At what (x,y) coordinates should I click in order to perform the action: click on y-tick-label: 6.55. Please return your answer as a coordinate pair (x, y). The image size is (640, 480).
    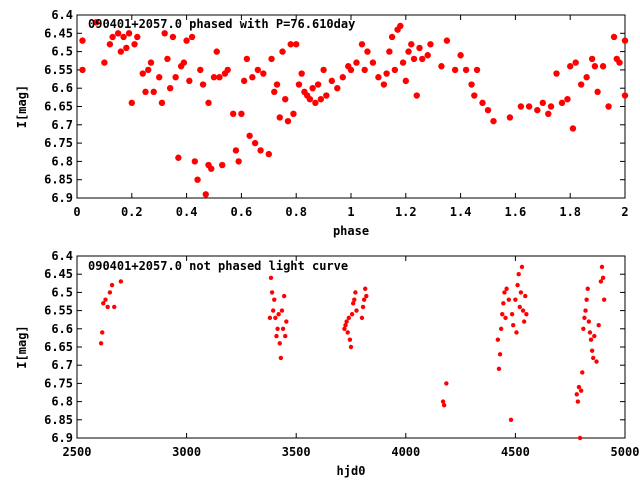
    Looking at the image, I should click on (58, 70).